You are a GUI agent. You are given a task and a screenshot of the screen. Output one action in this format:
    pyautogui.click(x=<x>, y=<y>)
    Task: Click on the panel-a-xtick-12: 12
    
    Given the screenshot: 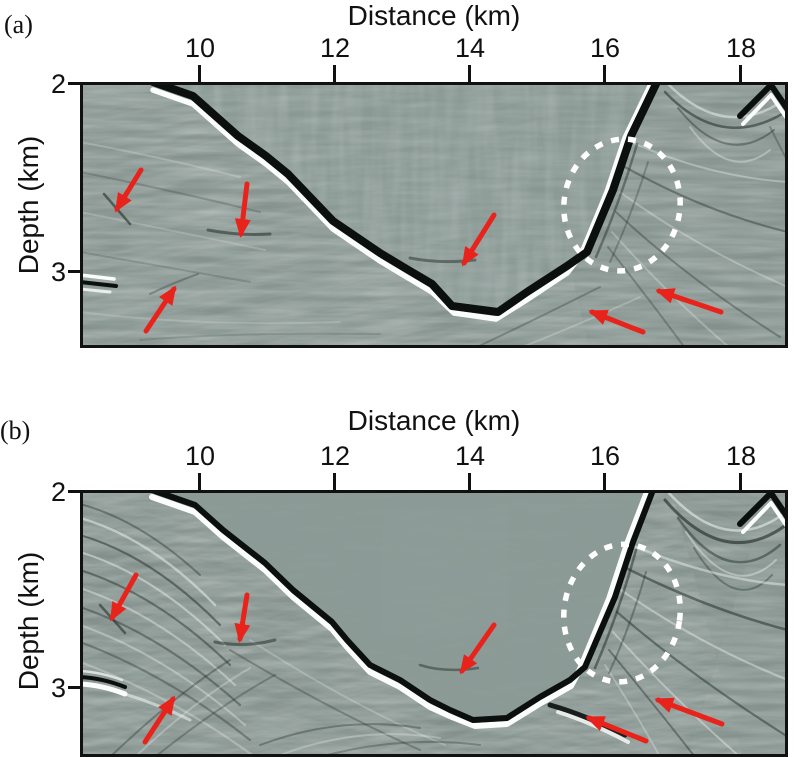 What is the action you would take?
    pyautogui.click(x=335, y=48)
    